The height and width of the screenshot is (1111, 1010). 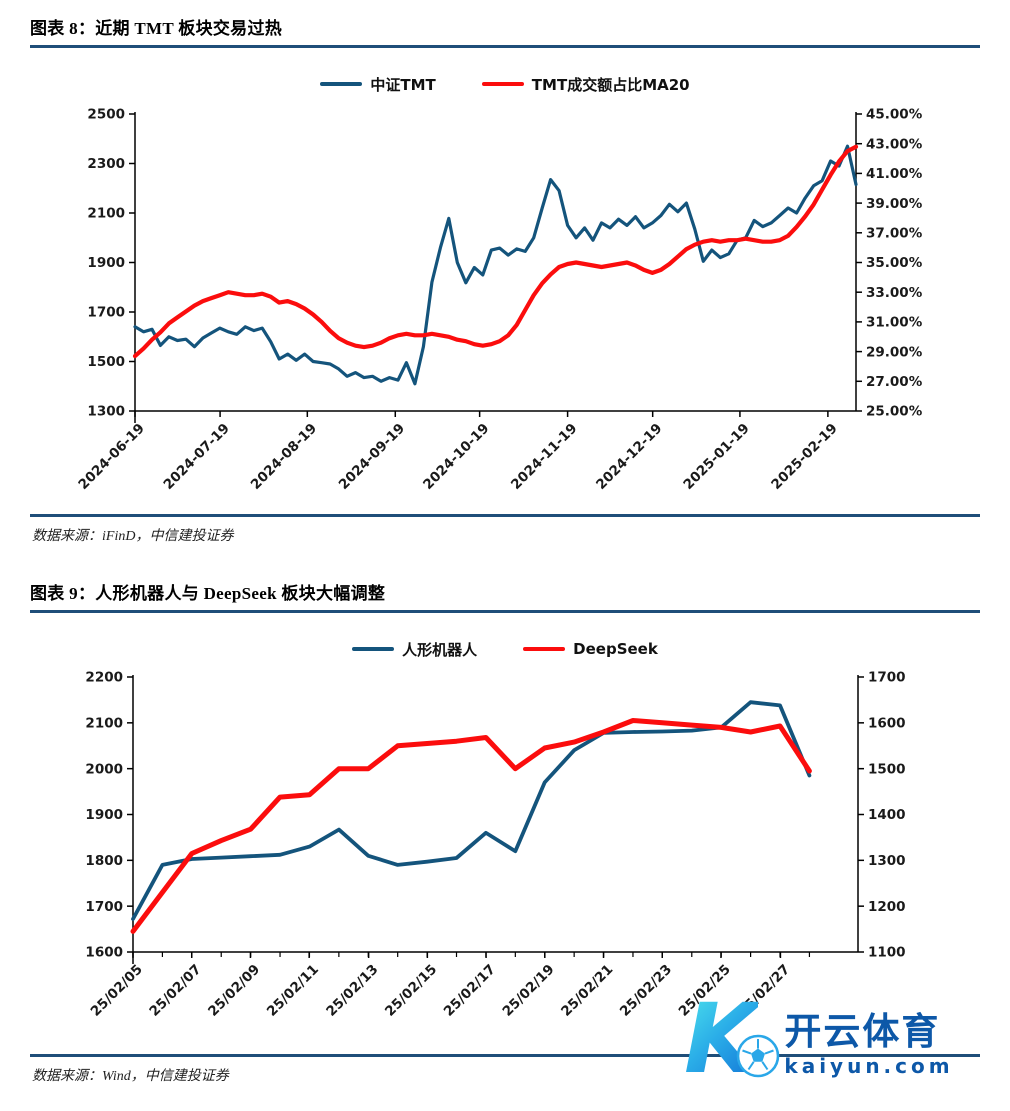 I want to click on legend-item: 人形机器人, so click(x=414, y=649).